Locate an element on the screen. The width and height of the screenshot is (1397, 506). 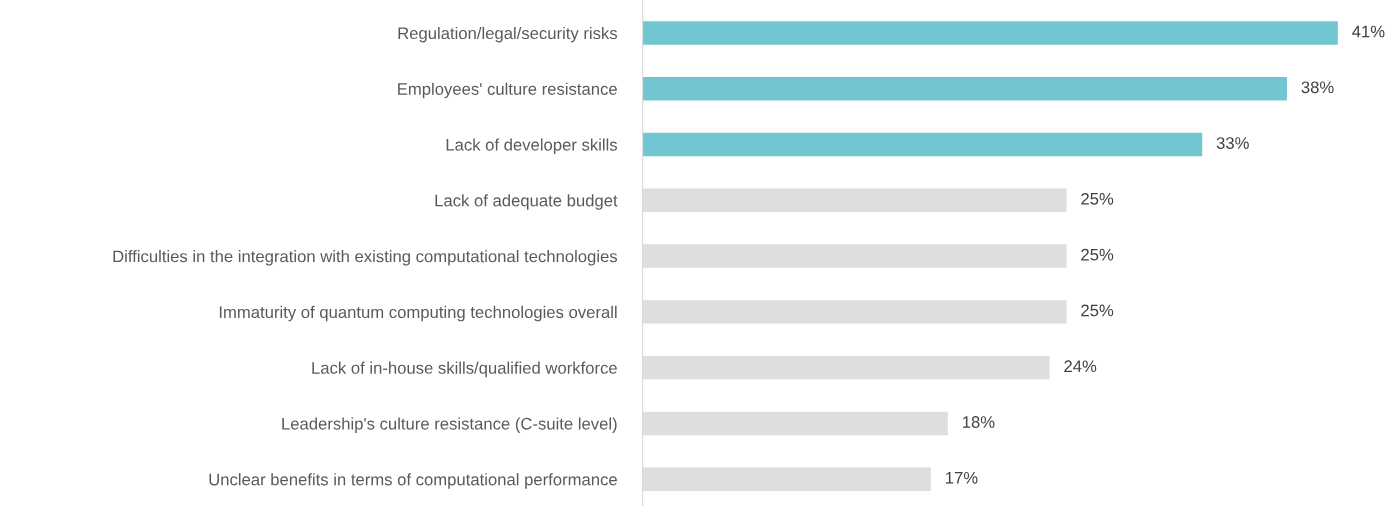
y-tick-label: Lack of developer skills is located at coordinates (532, 146).